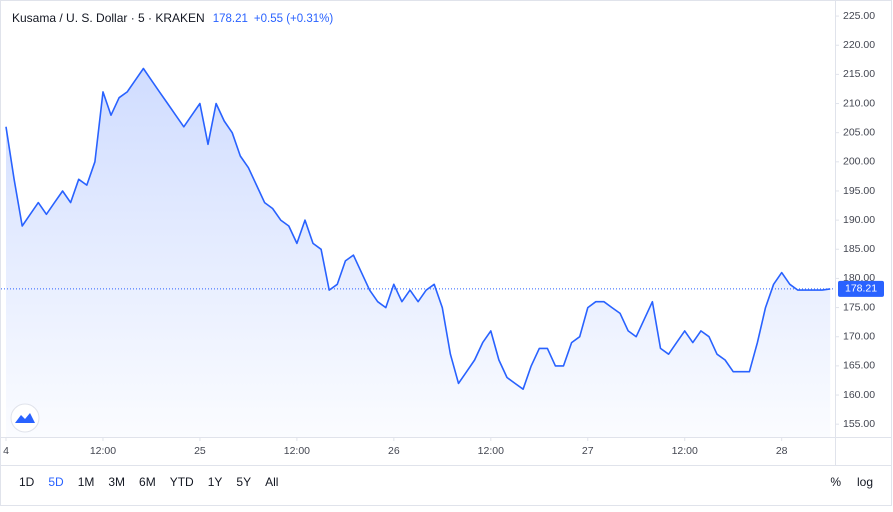 Image resolution: width=893 pixels, height=512 pixels. Describe the element at coordinates (859, 74) in the screenshot. I see `y-tick-label: 215.00` at that location.